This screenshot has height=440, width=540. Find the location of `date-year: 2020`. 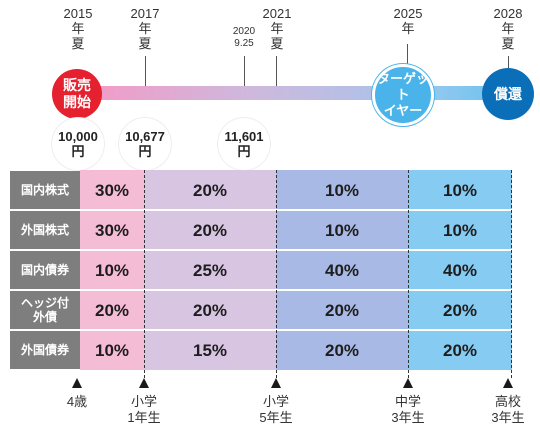

date-year: 2020 is located at coordinates (244, 31).